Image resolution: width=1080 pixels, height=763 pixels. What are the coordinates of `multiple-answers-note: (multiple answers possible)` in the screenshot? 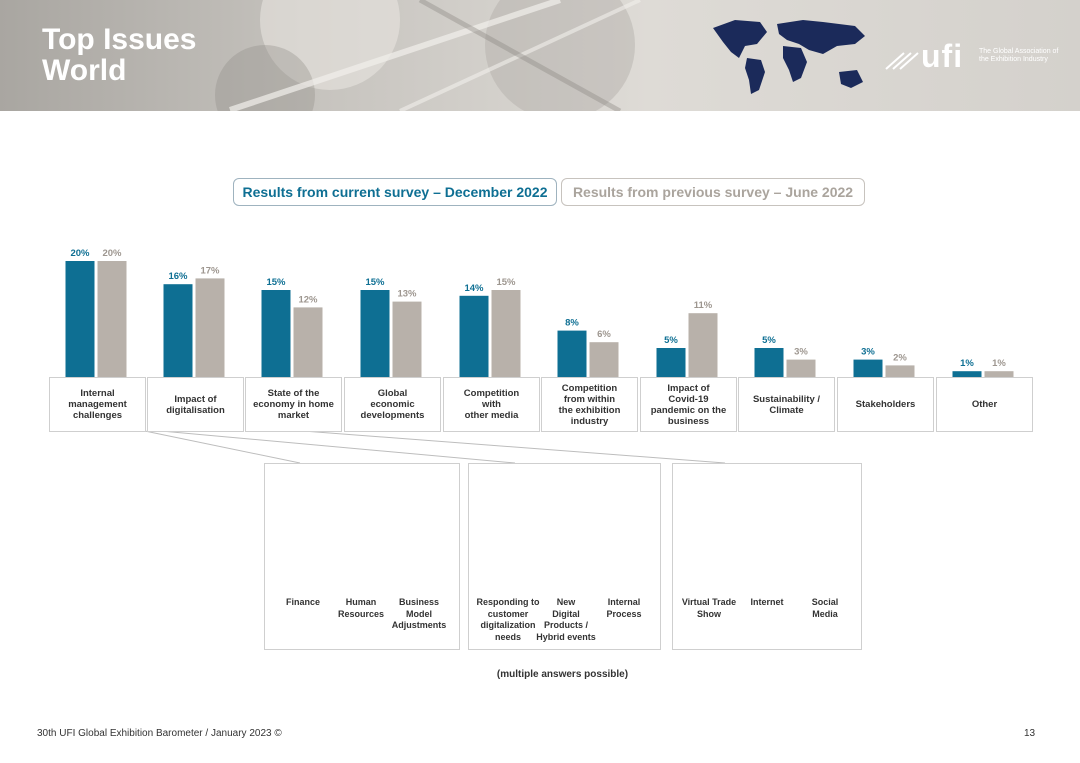 It's located at (562, 674).